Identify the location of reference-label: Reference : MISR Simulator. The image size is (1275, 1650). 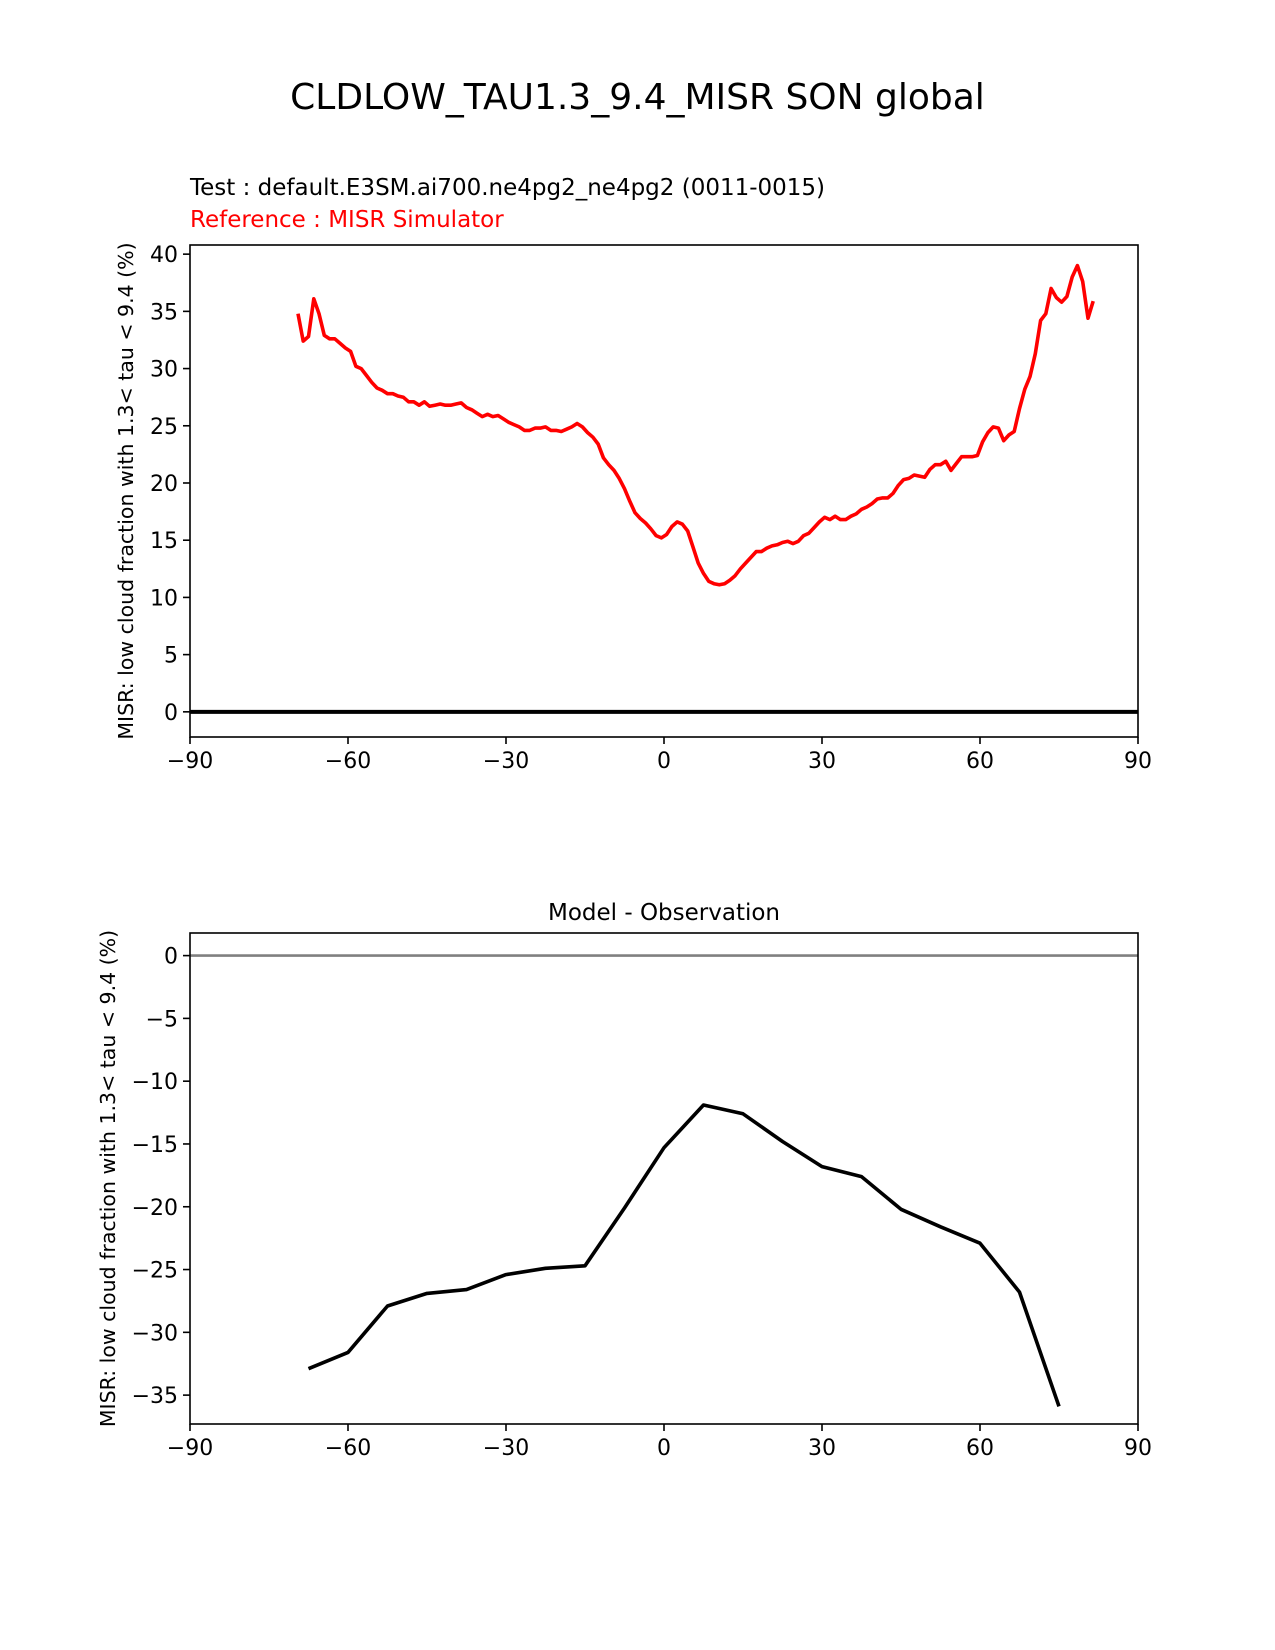
(347, 220).